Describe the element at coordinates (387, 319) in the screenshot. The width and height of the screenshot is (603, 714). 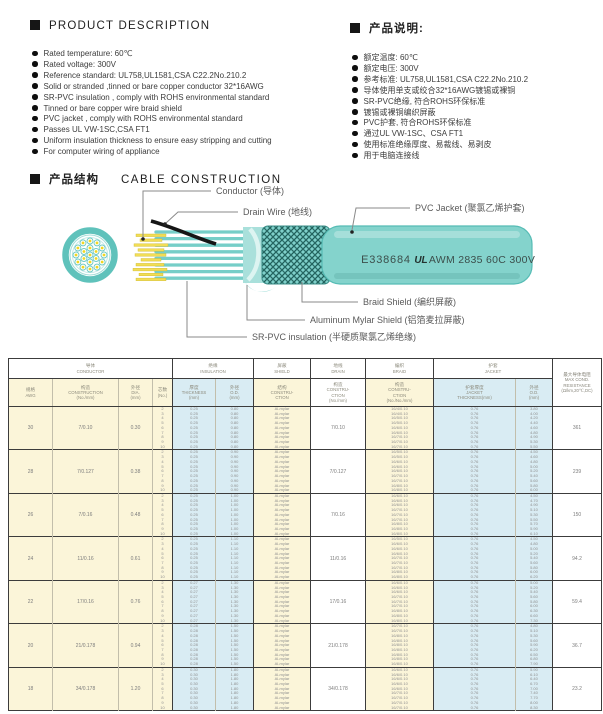
I see `aluminum-mylar-label: Aluminum Mylar Shield (铝箔麦拉屏蔽)` at that location.